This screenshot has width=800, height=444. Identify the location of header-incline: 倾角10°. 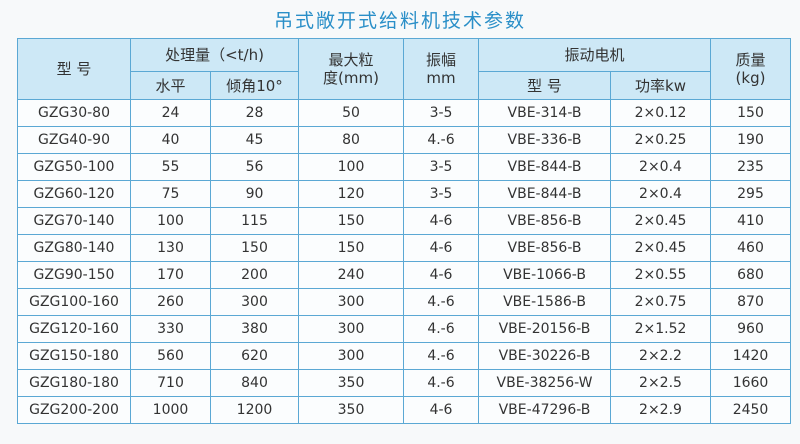
(254, 85).